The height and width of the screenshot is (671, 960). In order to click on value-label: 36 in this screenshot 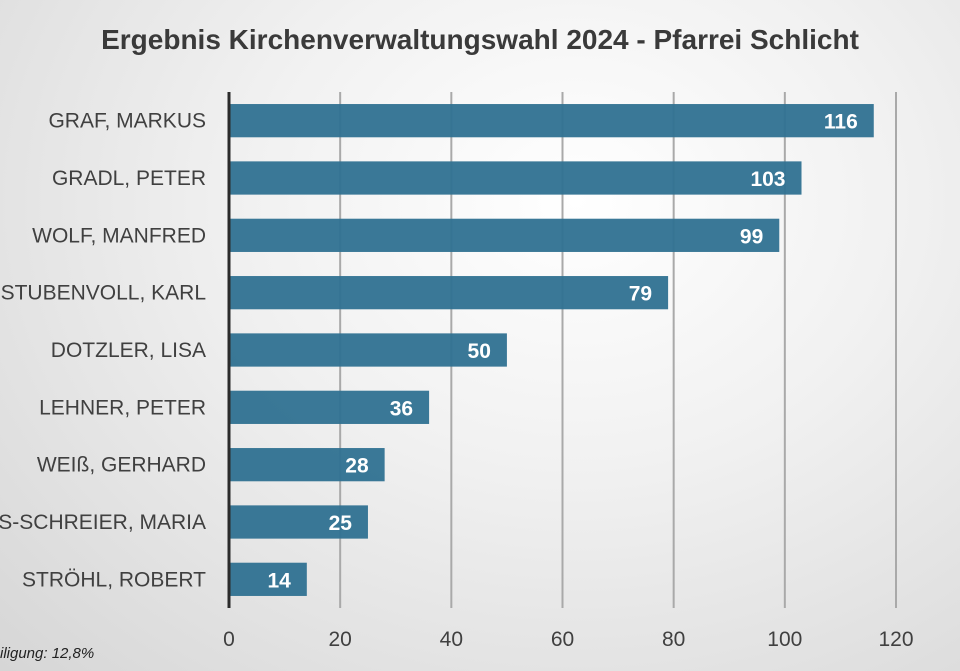, I will do `click(401, 408)`.